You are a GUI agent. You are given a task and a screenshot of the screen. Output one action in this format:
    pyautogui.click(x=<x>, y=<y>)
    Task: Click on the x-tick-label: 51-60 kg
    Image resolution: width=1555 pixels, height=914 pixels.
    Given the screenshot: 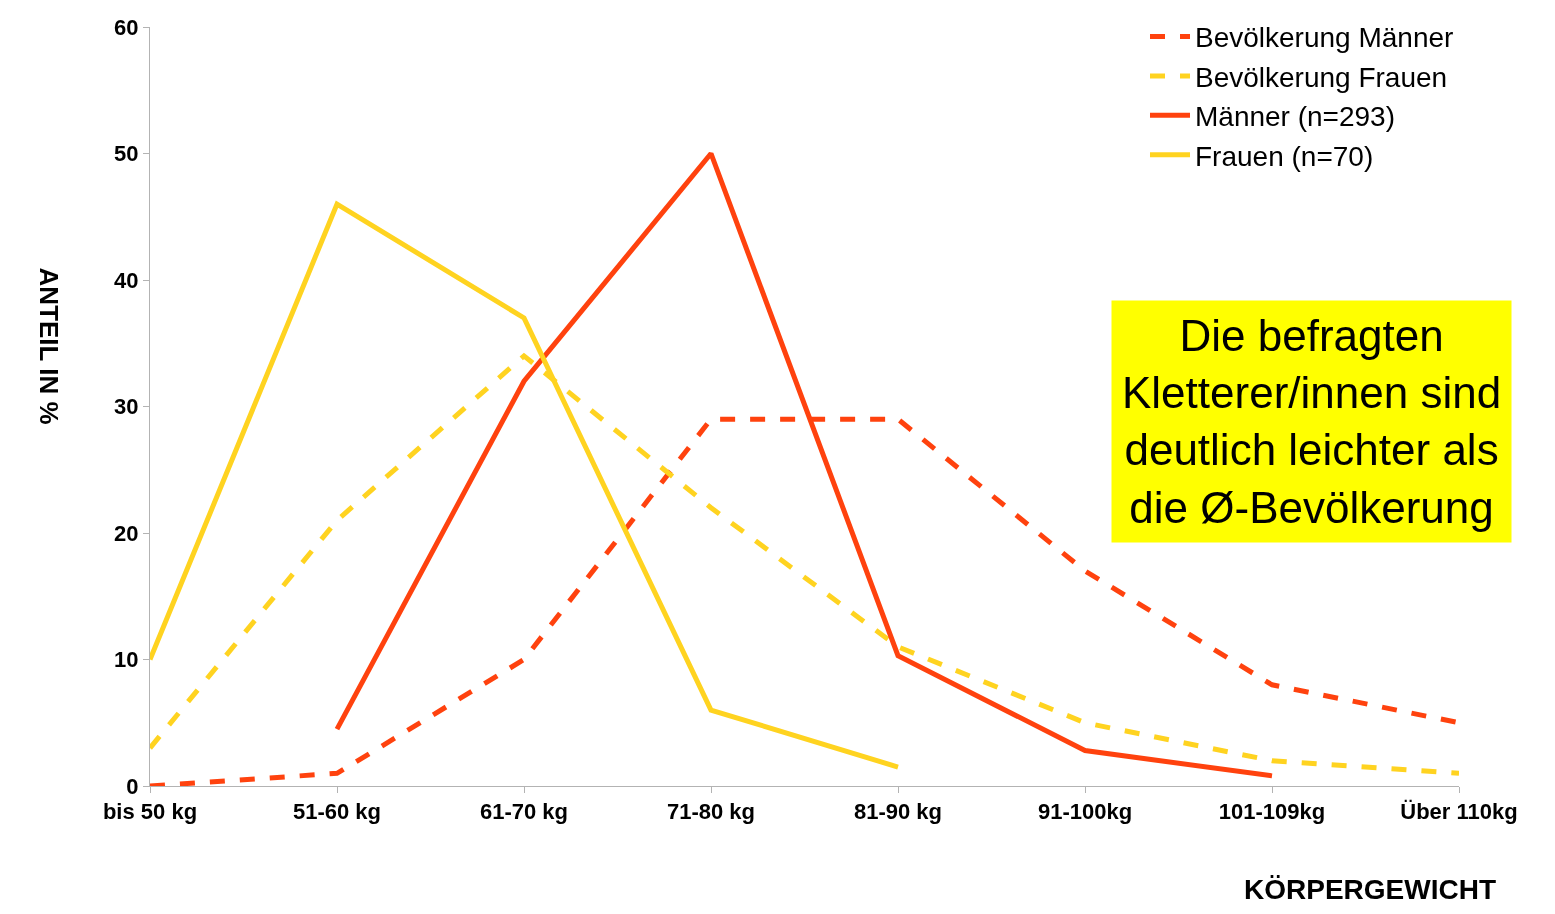 What is the action you would take?
    pyautogui.click(x=337, y=812)
    